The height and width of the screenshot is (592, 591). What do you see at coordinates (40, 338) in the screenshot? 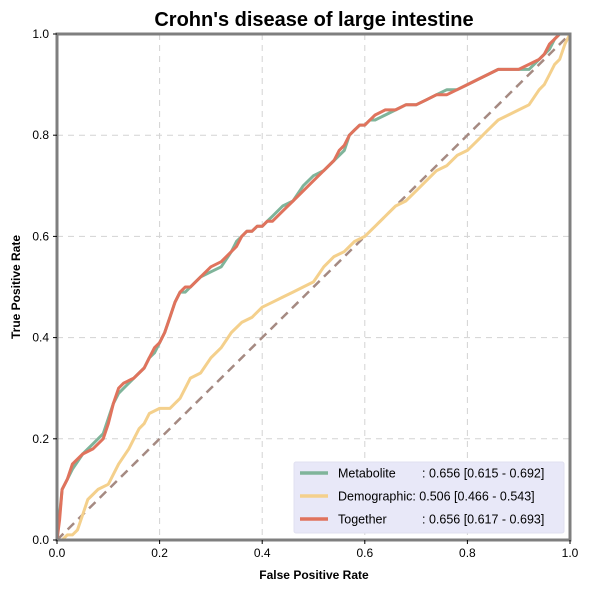
I see `y-tick-label: 0.4` at bounding box center [40, 338].